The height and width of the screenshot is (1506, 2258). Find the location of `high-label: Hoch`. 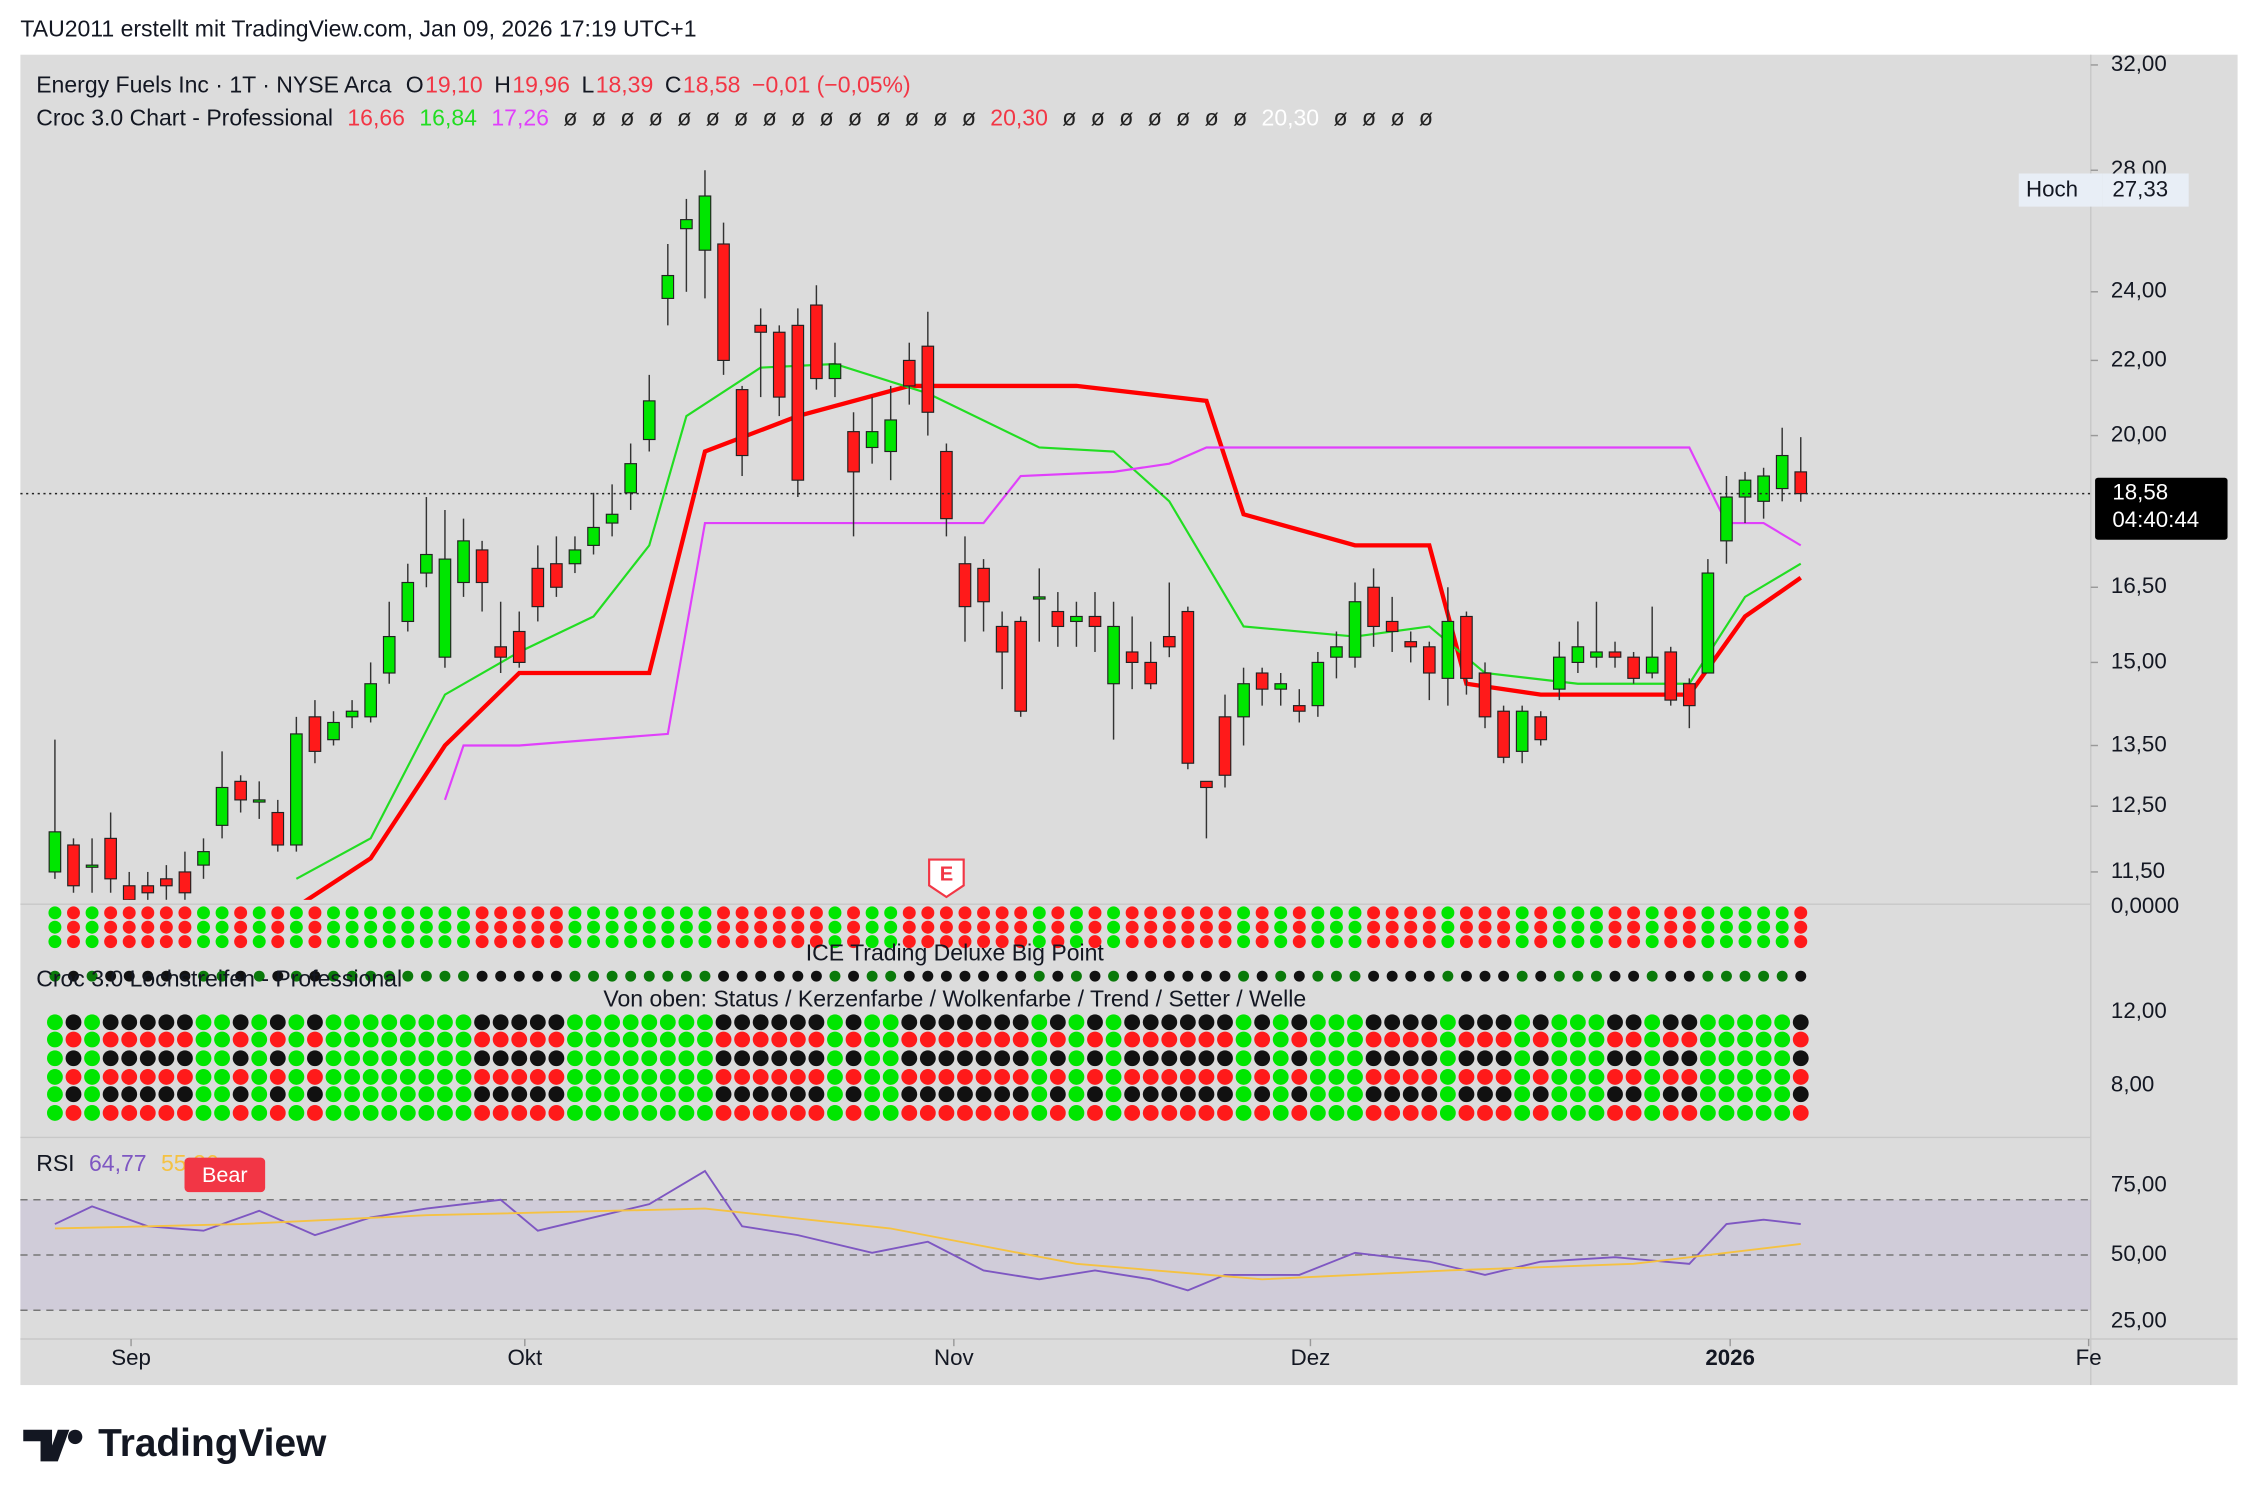

high-label: Hoch is located at coordinates (2052, 189).